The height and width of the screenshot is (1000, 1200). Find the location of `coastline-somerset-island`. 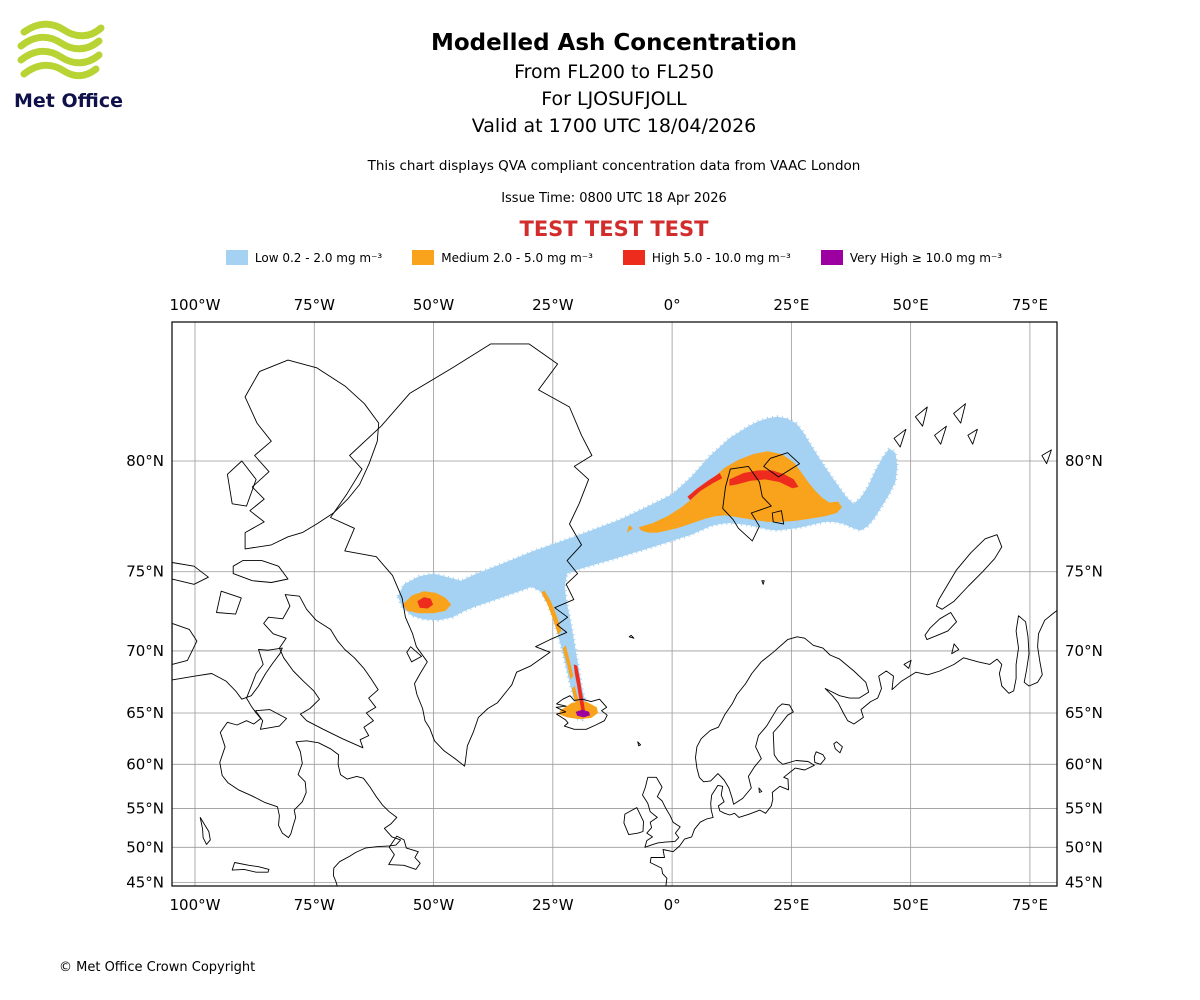

coastline-somerset-island is located at coordinates (229, 602).